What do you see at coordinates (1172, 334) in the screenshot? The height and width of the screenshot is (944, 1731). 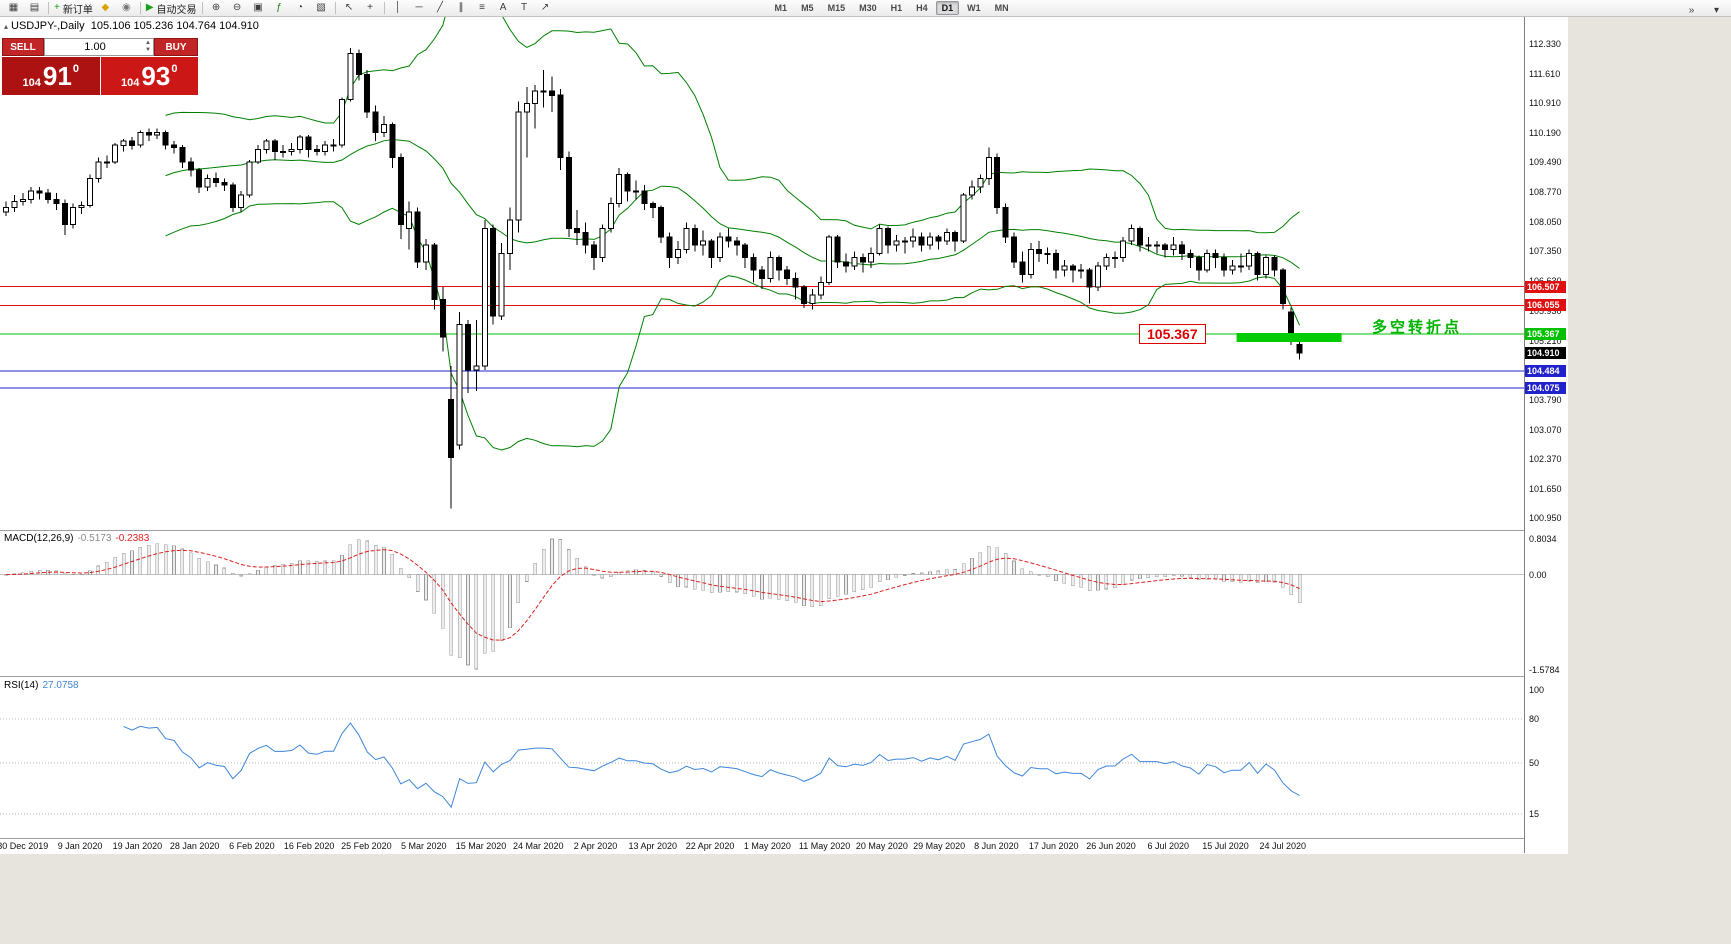 I see `support-price-label: 105.367` at bounding box center [1172, 334].